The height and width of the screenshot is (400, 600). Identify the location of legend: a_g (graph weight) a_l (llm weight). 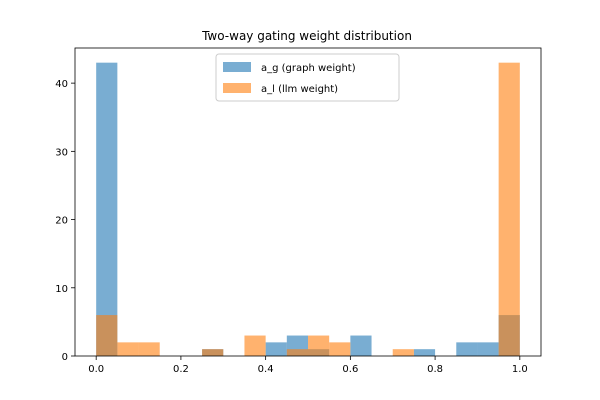
(307, 77).